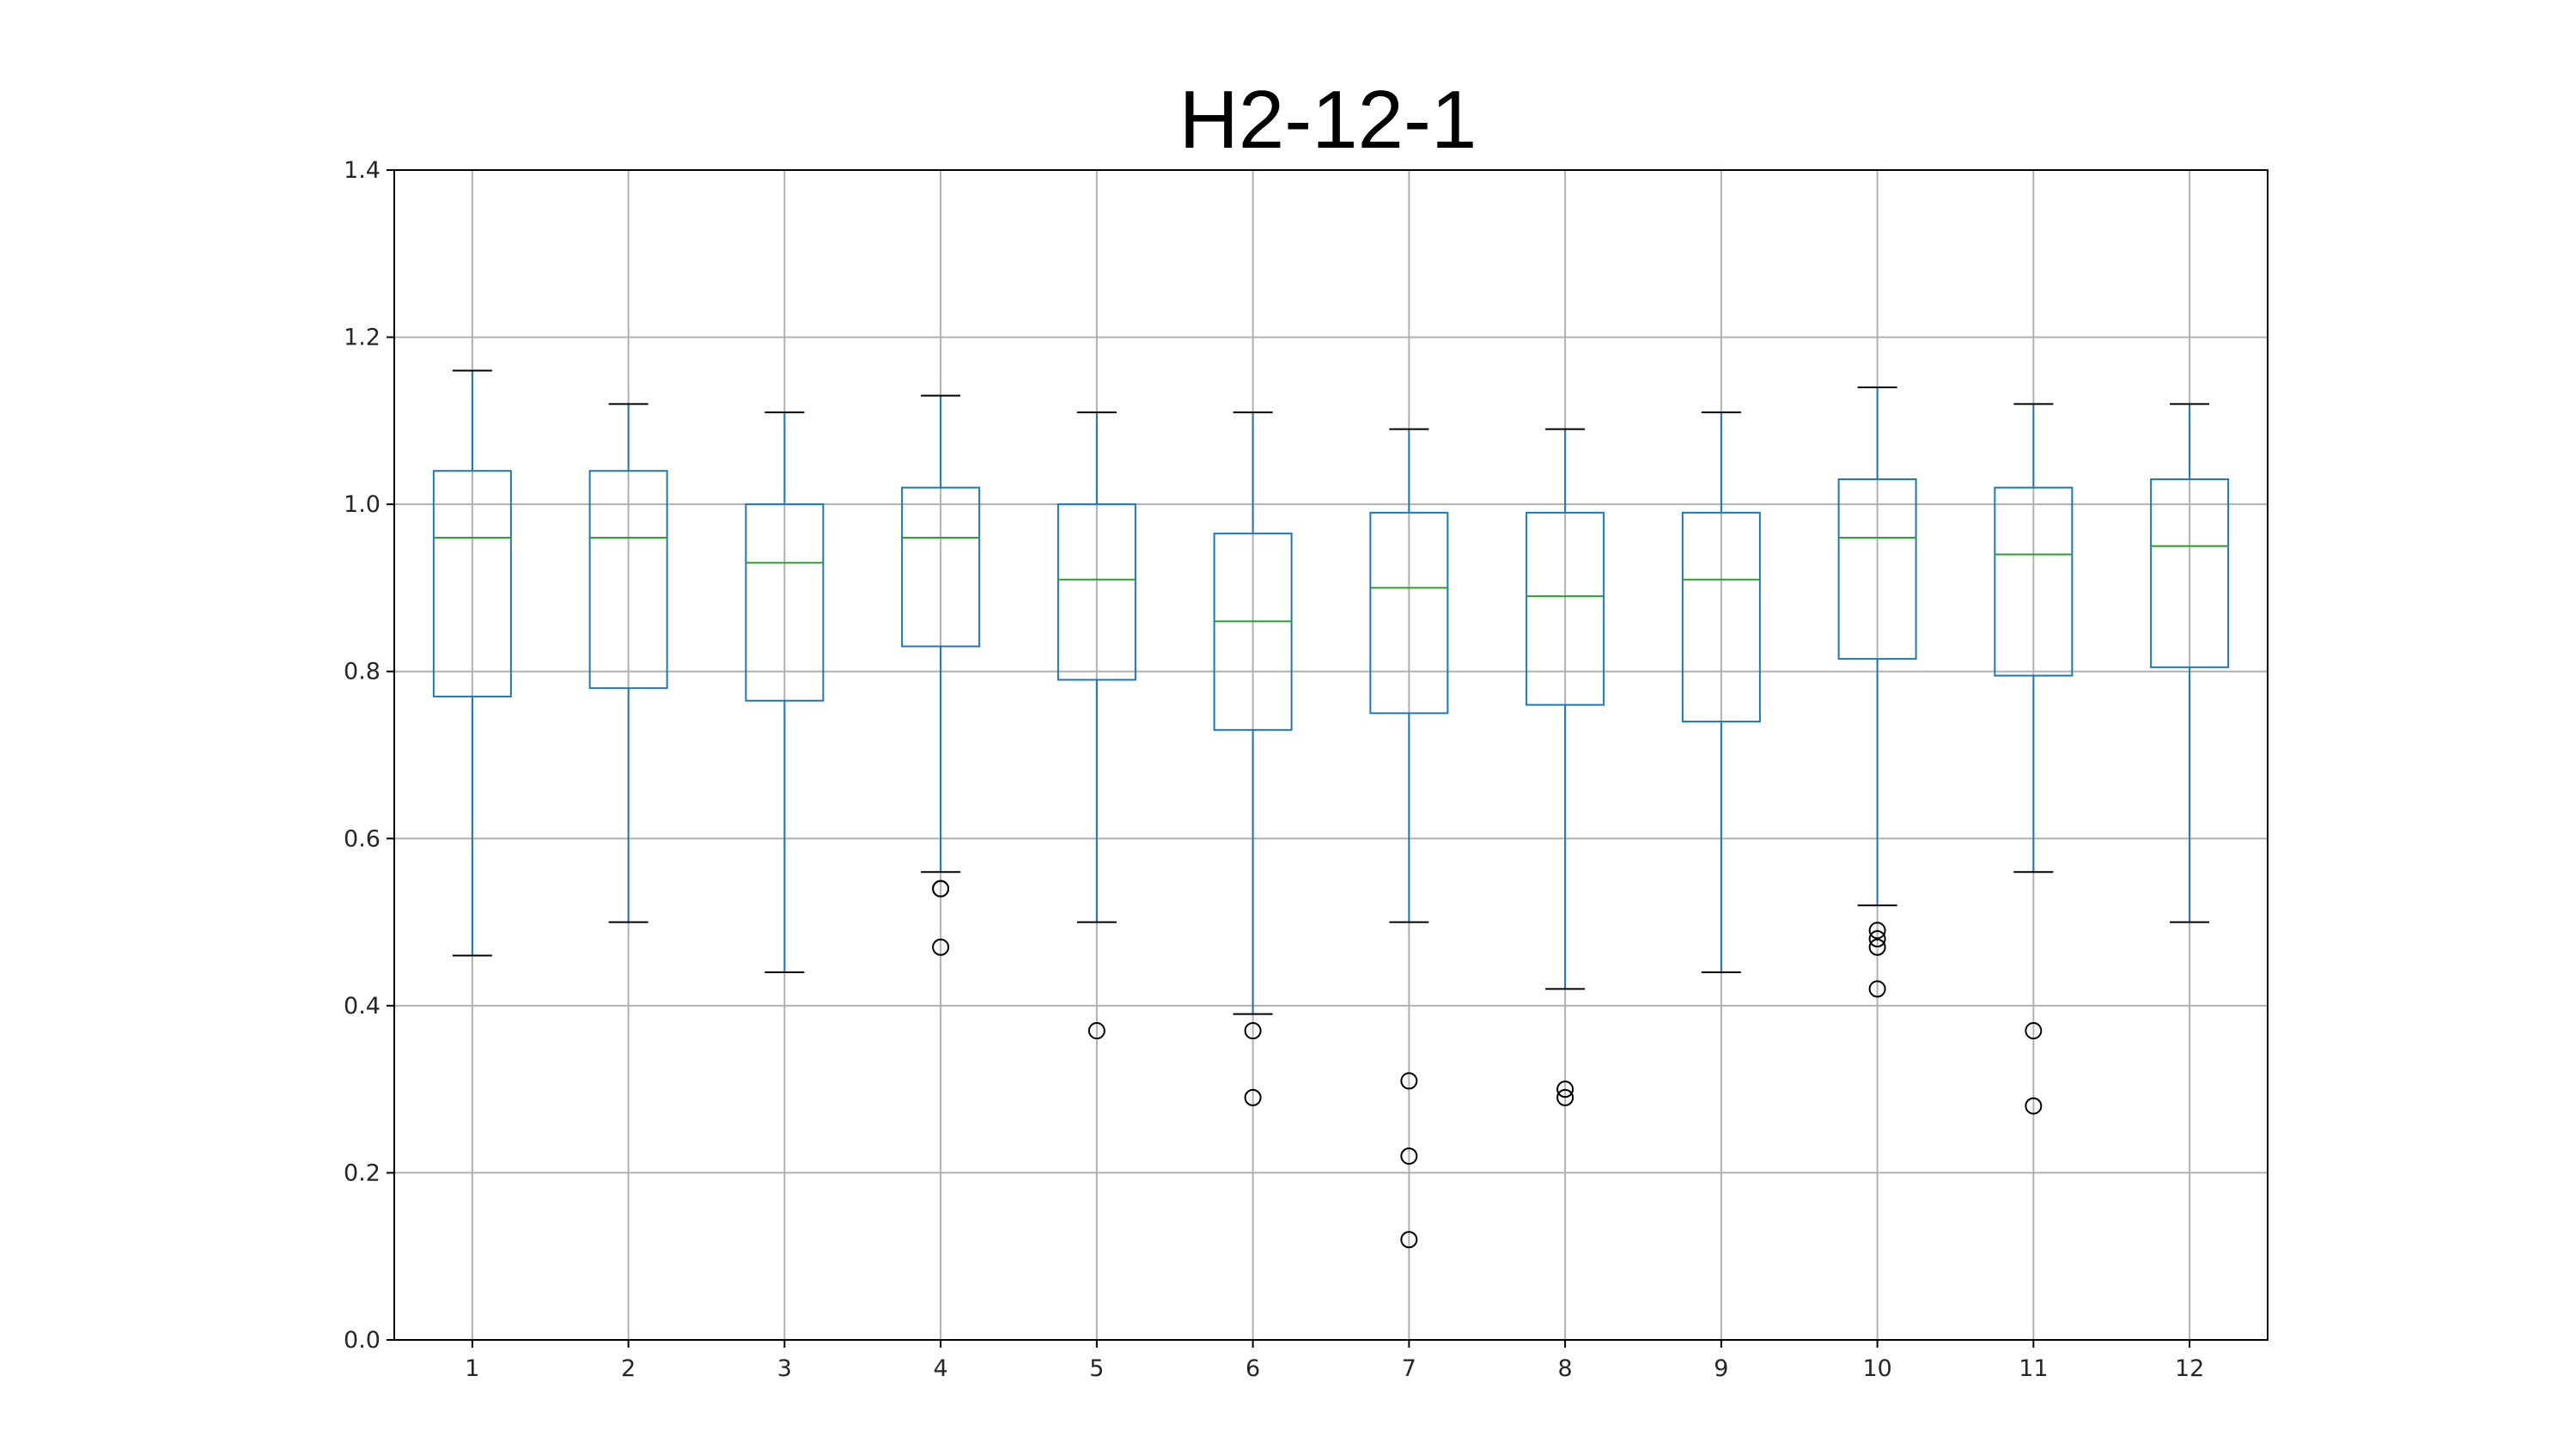 This screenshot has height=1449, width=2576. I want to click on y-tick-label: 1.2, so click(362, 338).